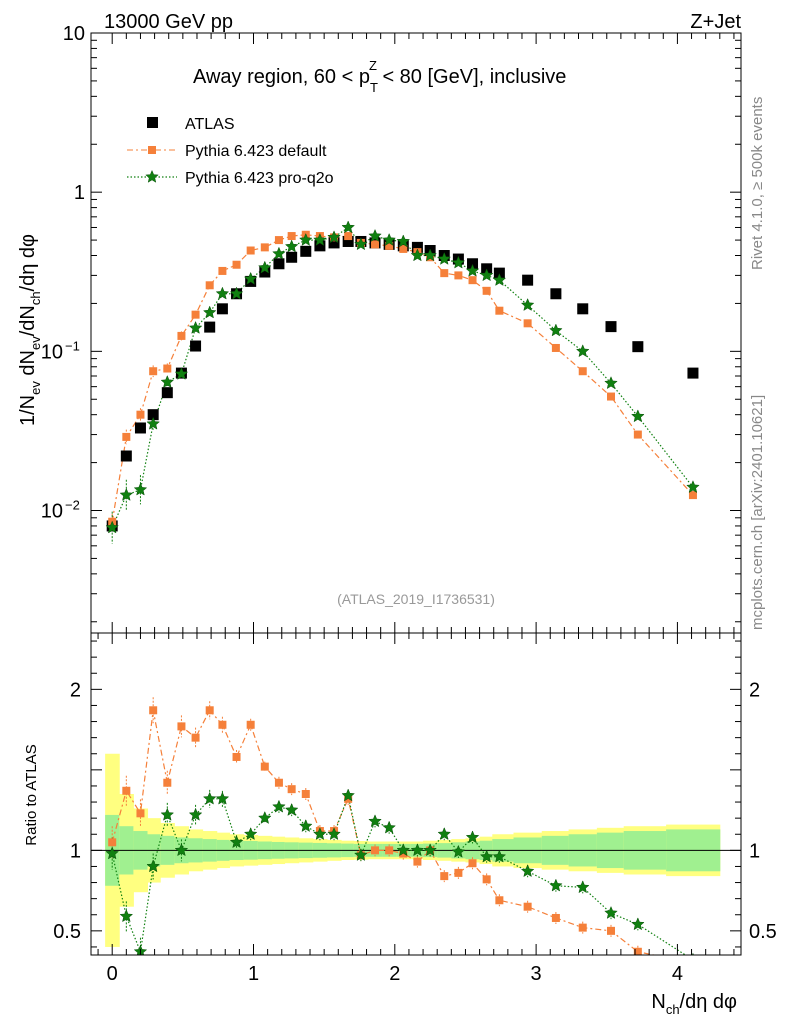 Image resolution: width=786 pixels, height=1024 pixels. What do you see at coordinates (168, 22) in the screenshot?
I see `header-left: 13000 GeV pp` at bounding box center [168, 22].